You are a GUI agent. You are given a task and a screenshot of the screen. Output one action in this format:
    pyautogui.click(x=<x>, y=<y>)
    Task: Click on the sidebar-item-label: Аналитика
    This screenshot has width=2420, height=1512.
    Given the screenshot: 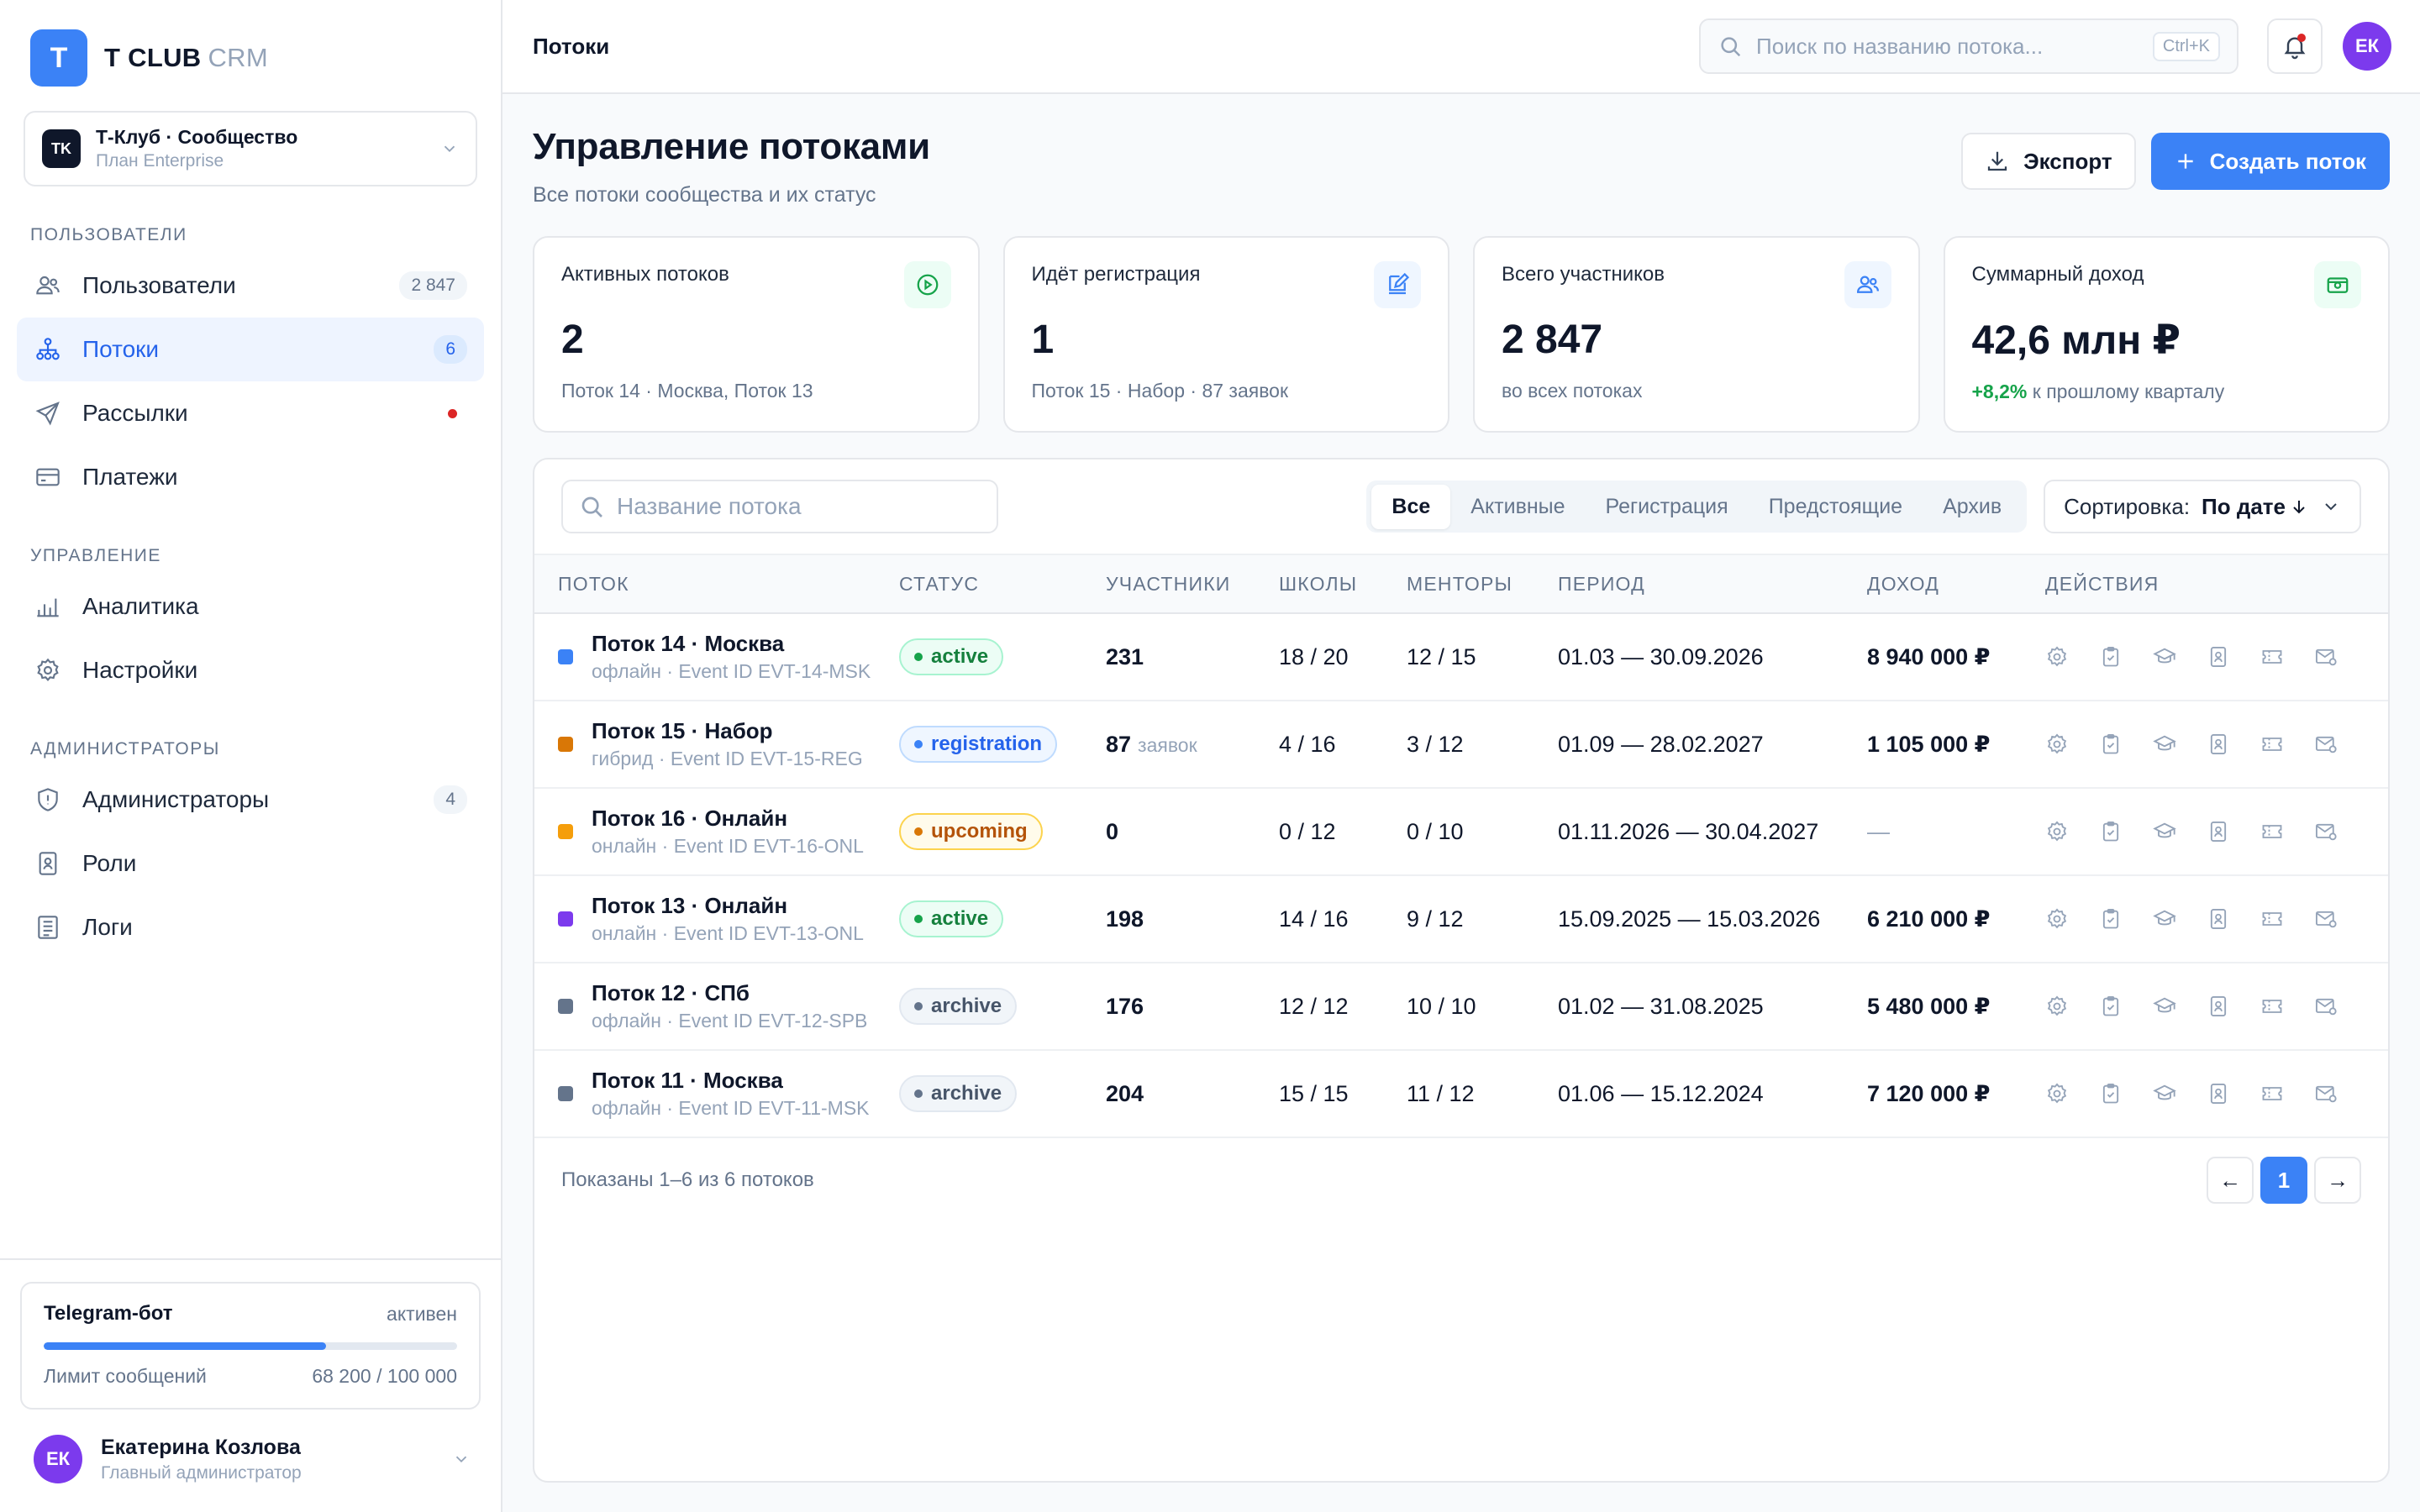 What is the action you would take?
    pyautogui.click(x=140, y=606)
    